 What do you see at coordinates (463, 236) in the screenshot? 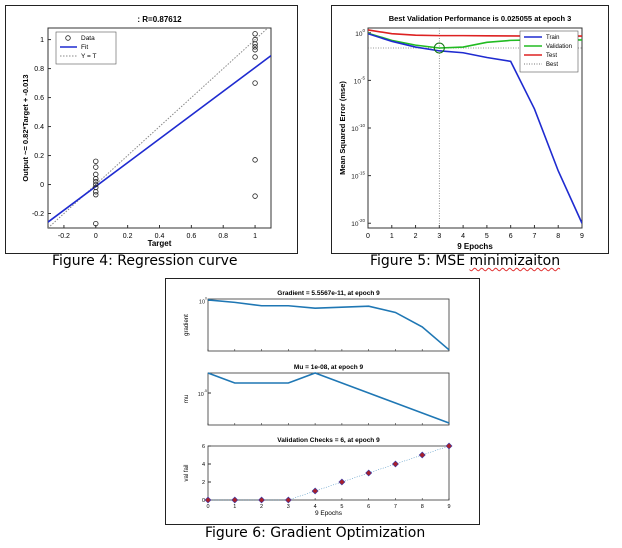
I see `x-tick-label: 4` at bounding box center [463, 236].